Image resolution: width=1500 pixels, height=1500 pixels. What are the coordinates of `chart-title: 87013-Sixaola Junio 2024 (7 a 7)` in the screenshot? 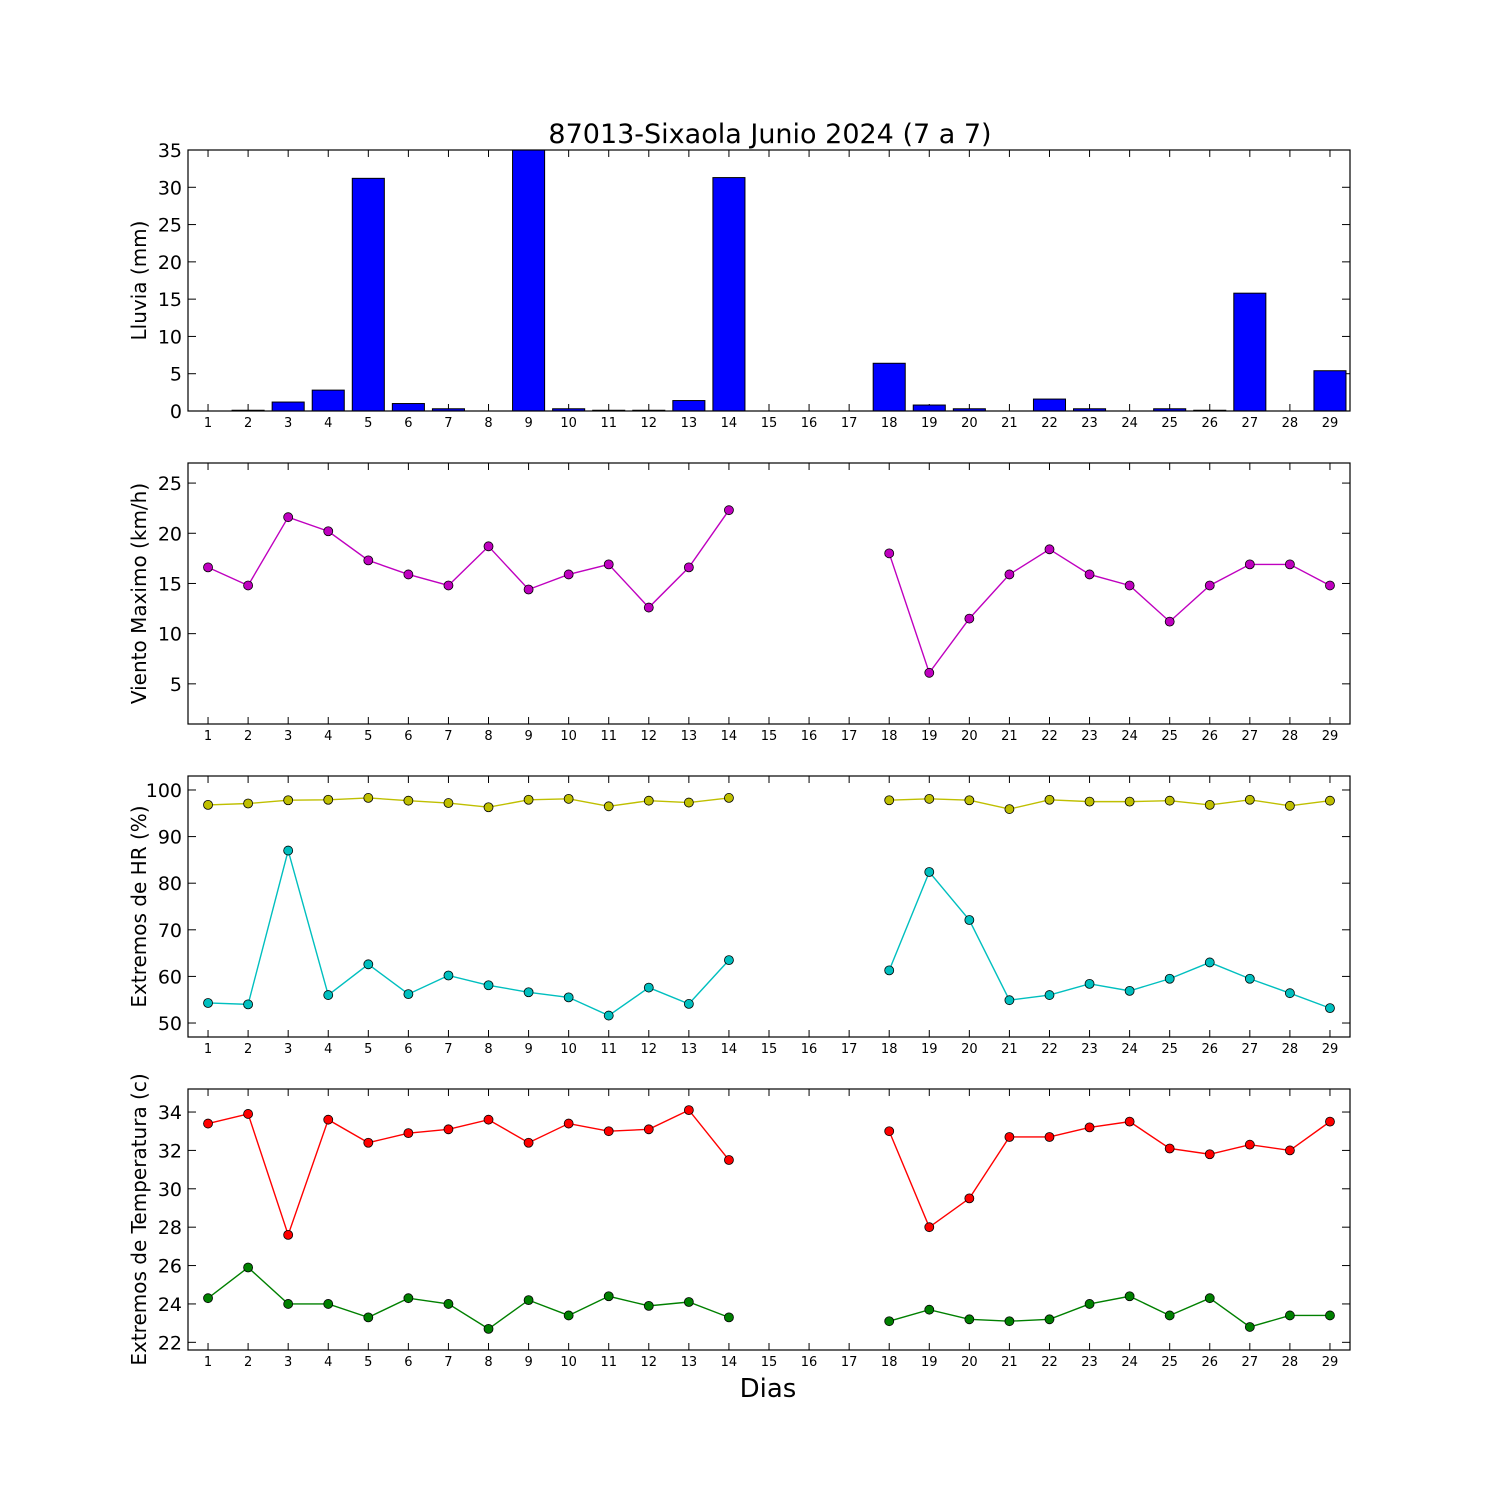 It's located at (769, 134).